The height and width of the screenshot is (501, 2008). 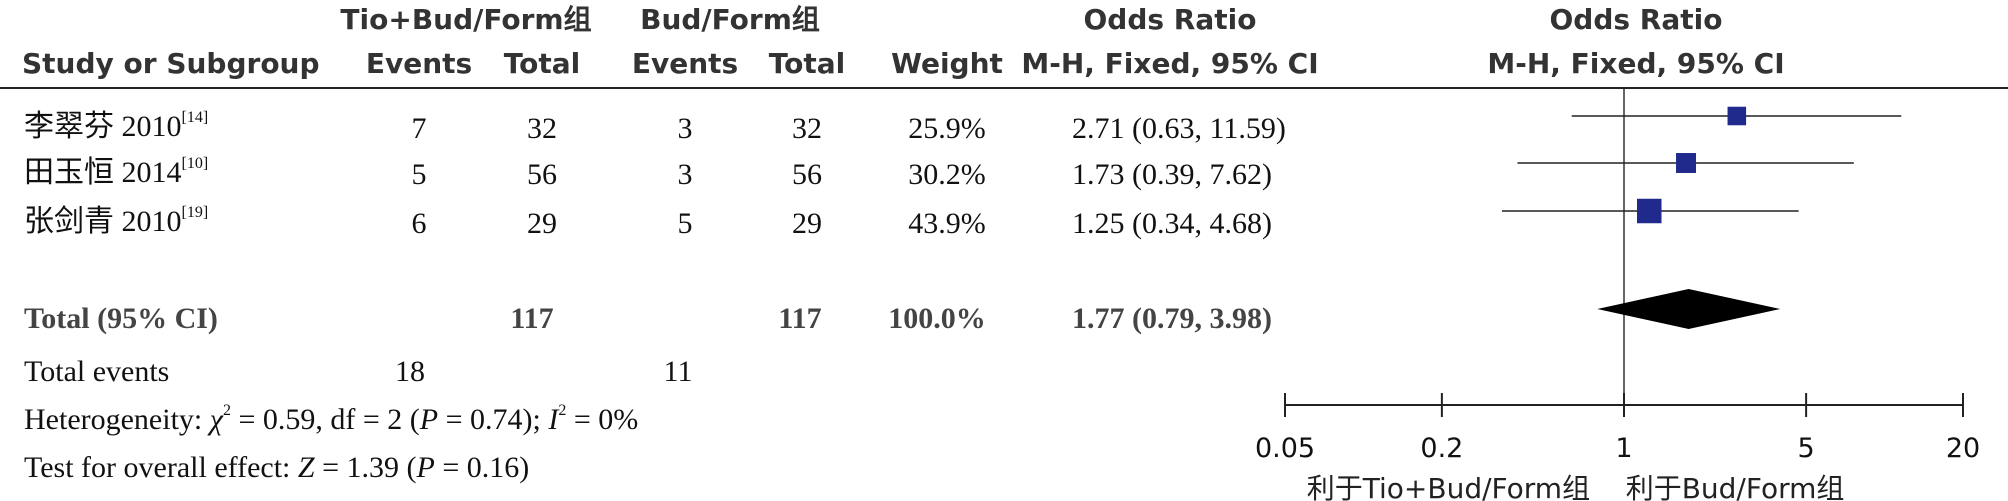 I want to click on study-reference: [19], so click(x=195, y=212).